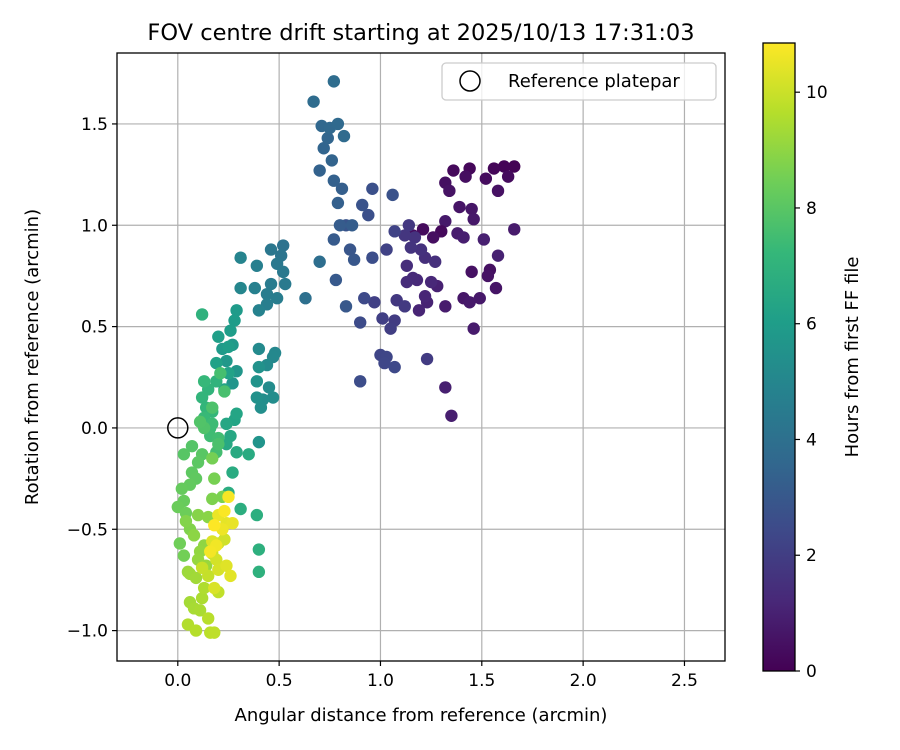 This screenshot has width=900, height=750. Describe the element at coordinates (87, 632) in the screenshot. I see `y-tick-label: −1.0` at that location.